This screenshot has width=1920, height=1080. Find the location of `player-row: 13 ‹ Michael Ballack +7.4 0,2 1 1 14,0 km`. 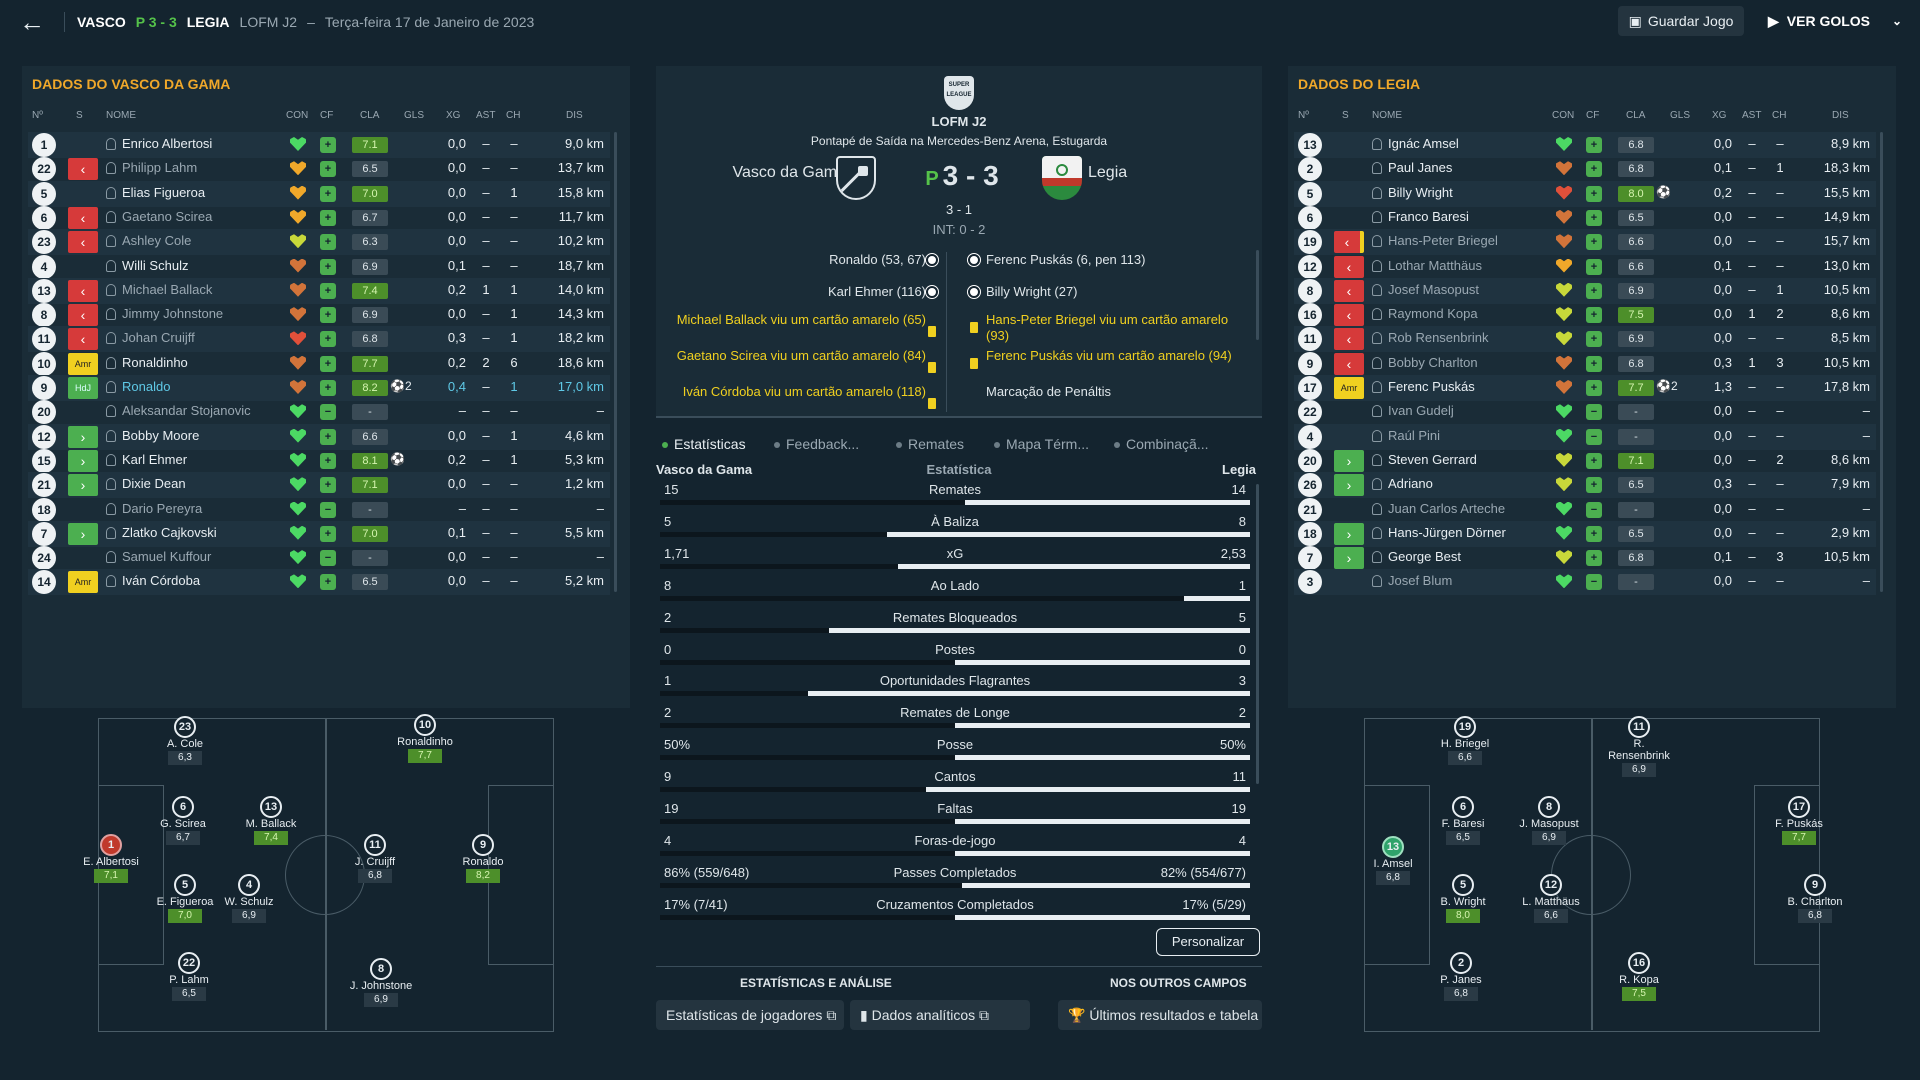

player-row: 13 ‹ Michael Ballack +7.4 0,2 1 1 14,0 km is located at coordinates (319, 290).